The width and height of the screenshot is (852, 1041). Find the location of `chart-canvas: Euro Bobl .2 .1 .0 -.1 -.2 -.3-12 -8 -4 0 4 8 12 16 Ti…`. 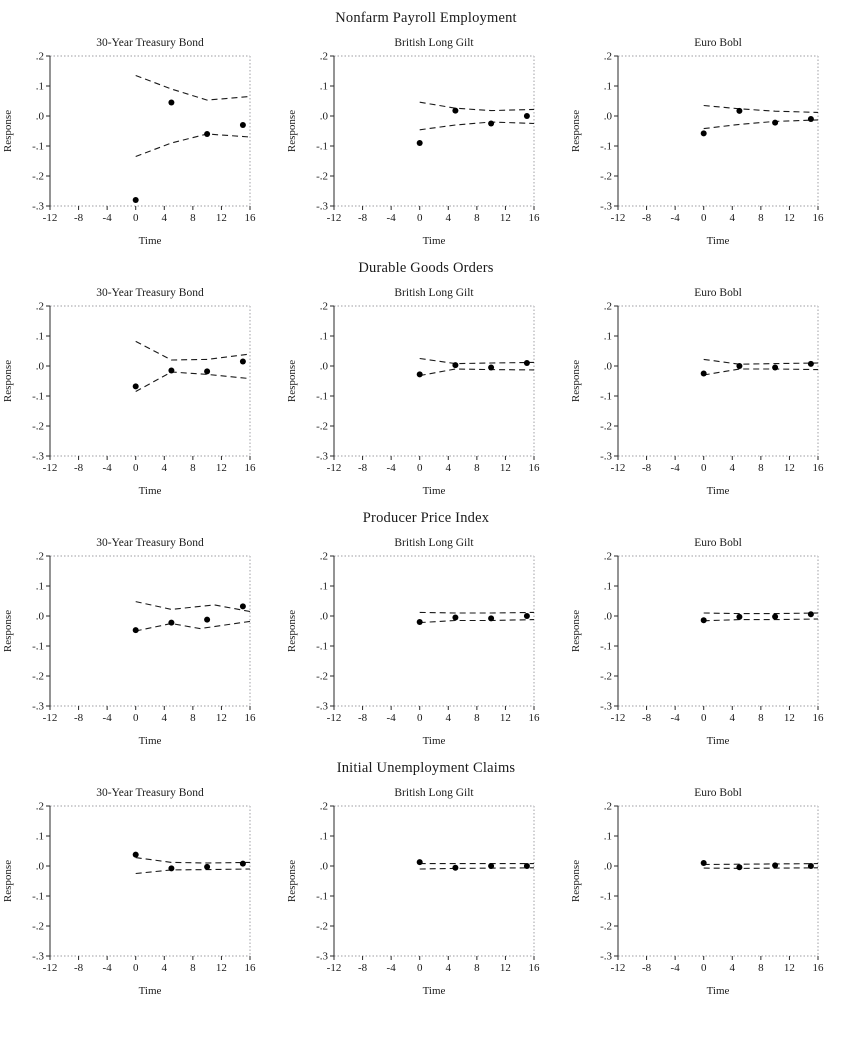

chart-canvas: Euro Bobl .2 .1 .0 -.1 -.2 -.3-12 -8 -4 0 4 8 12 16 Ti… is located at coordinates (697, 142).